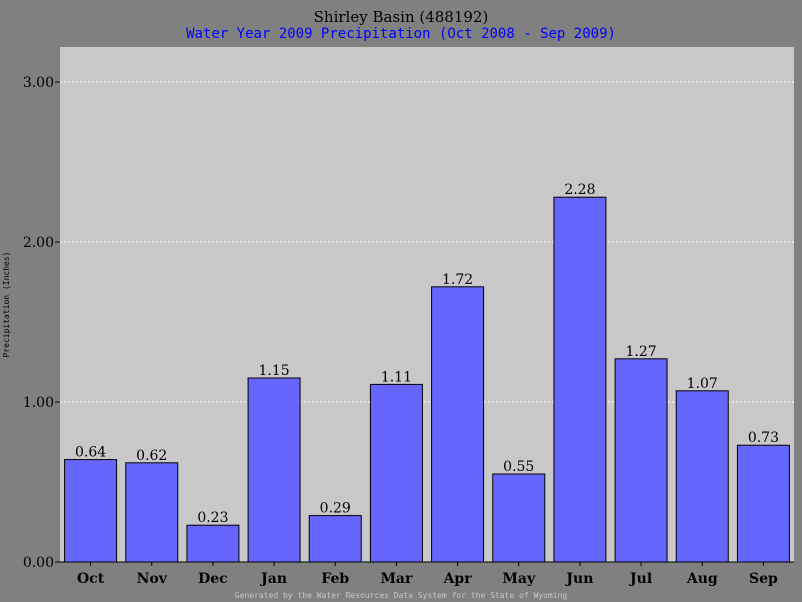 The height and width of the screenshot is (602, 802). What do you see at coordinates (640, 579) in the screenshot?
I see `x-tick-label-jul: Jul` at bounding box center [640, 579].